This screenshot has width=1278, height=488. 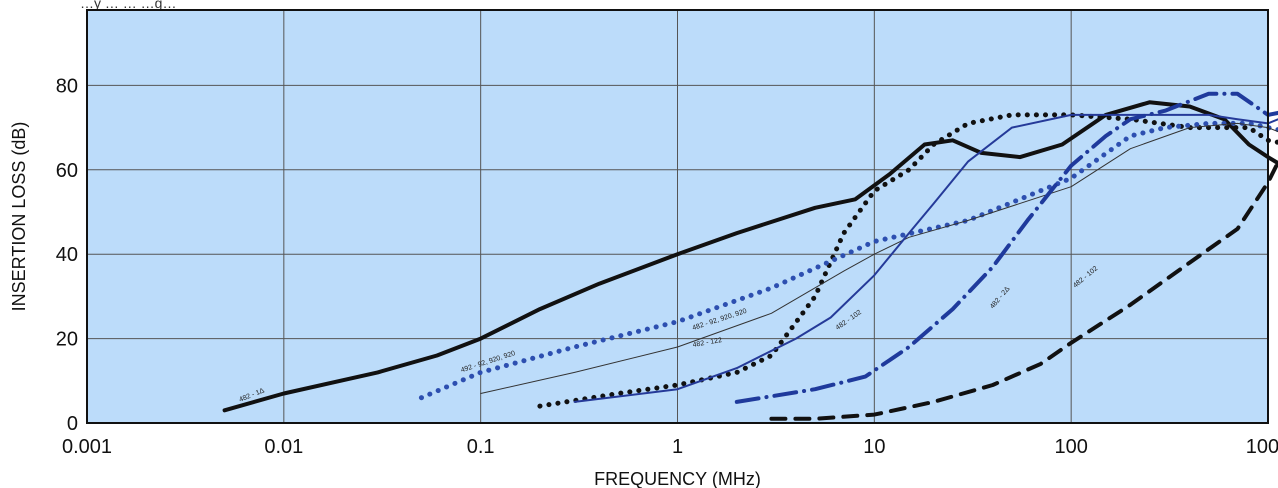 I want to click on x-axis-title: FREQUENCY (MHz), so click(x=677, y=478).